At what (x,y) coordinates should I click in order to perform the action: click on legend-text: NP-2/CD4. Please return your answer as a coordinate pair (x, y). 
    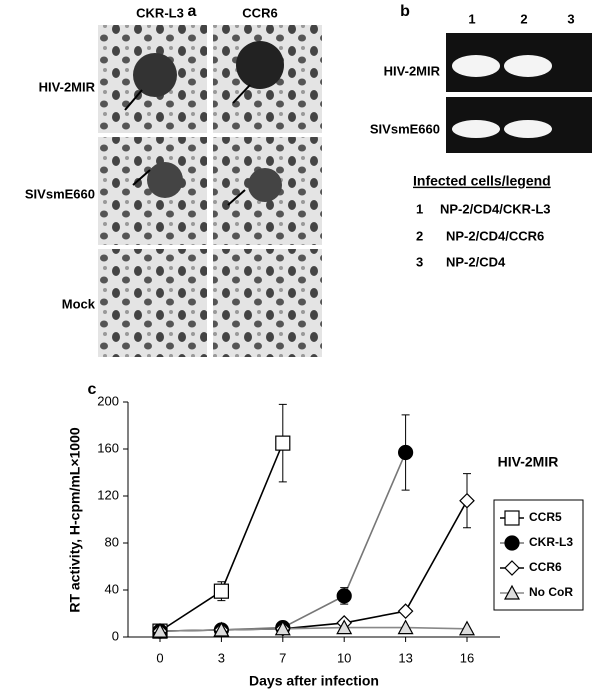
    Looking at the image, I should click on (476, 261).